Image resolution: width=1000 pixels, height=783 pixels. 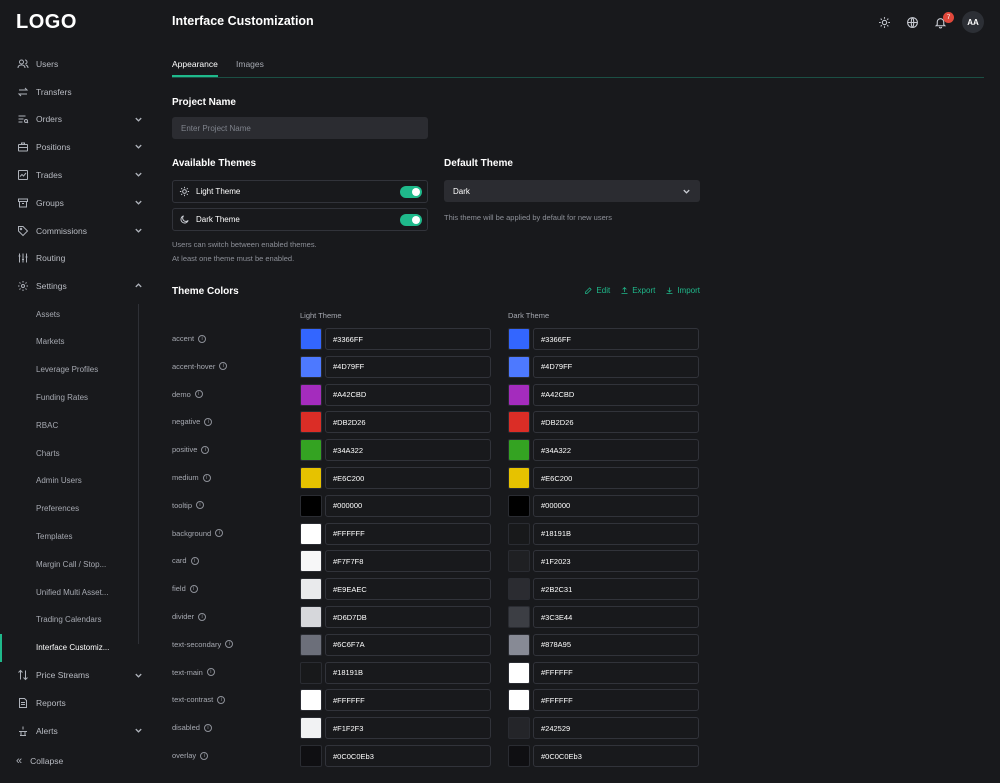 I want to click on dark-color-hex-input: #34A322, so click(x=616, y=450).